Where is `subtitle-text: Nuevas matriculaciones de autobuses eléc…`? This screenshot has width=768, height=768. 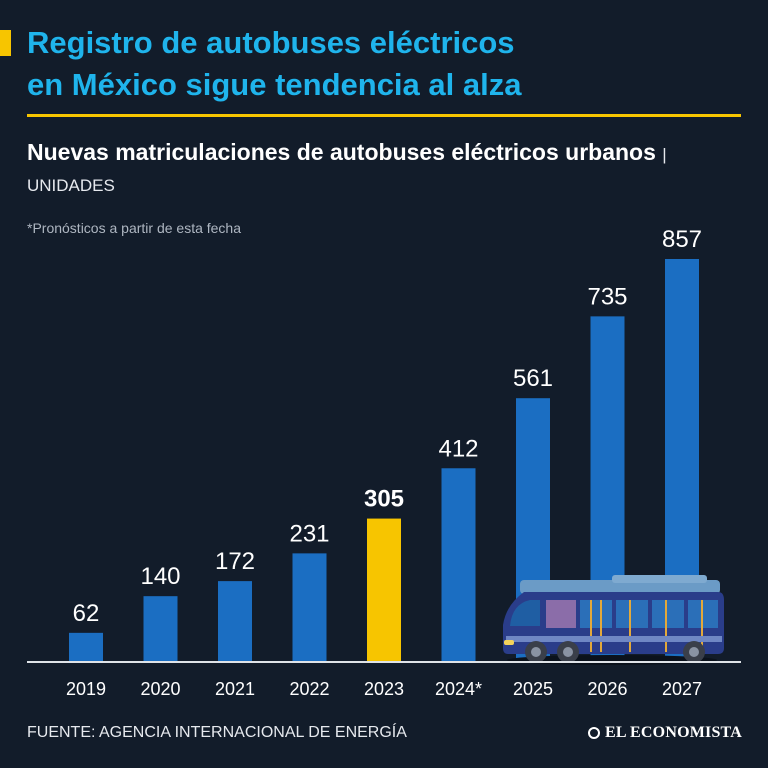 subtitle-text: Nuevas matriculaciones de autobuses eléc… is located at coordinates (341, 152).